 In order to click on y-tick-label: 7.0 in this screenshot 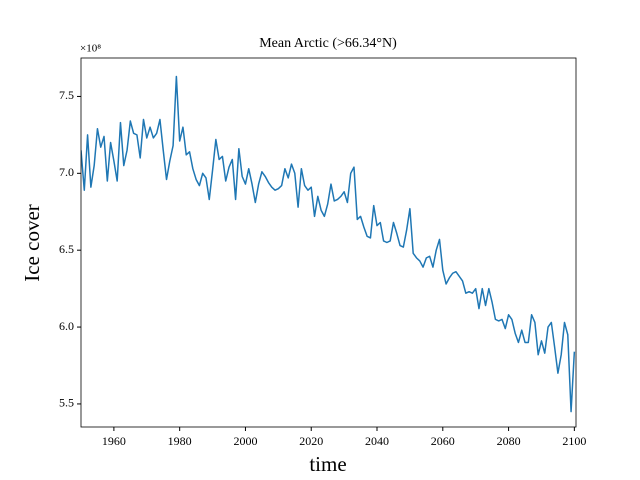, I will do `click(66, 172)`.